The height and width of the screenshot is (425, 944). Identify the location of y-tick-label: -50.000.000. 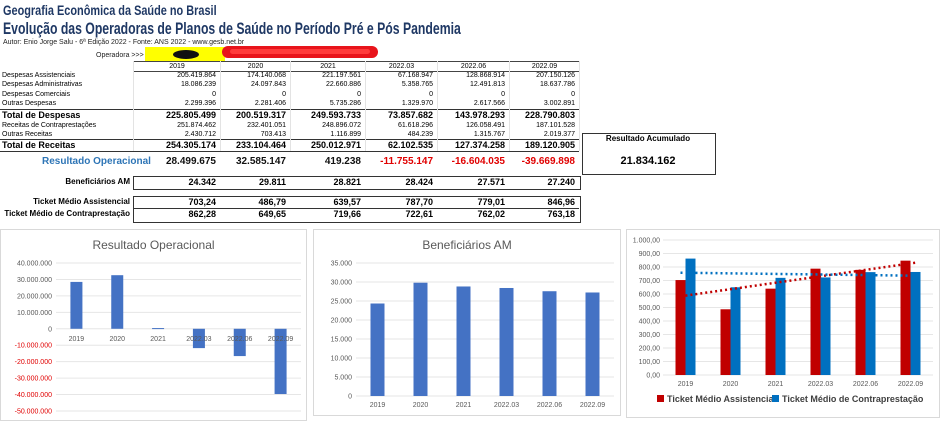
(33, 412).